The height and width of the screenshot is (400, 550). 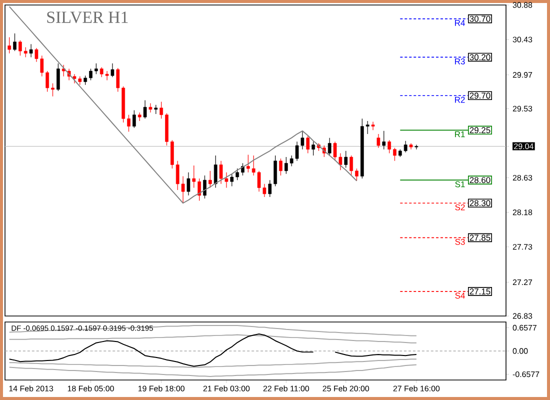 I want to click on text: 27.85, so click(x=480, y=237).